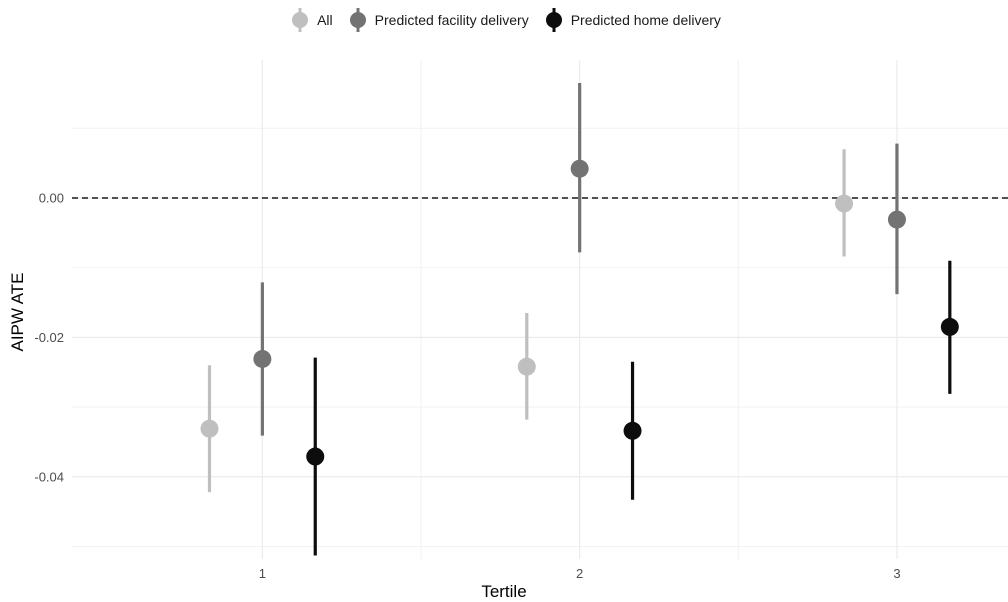 The width and height of the screenshot is (1008, 602). Describe the element at coordinates (645, 20) in the screenshot. I see `legend-label-home: Predicted home delivery` at that location.